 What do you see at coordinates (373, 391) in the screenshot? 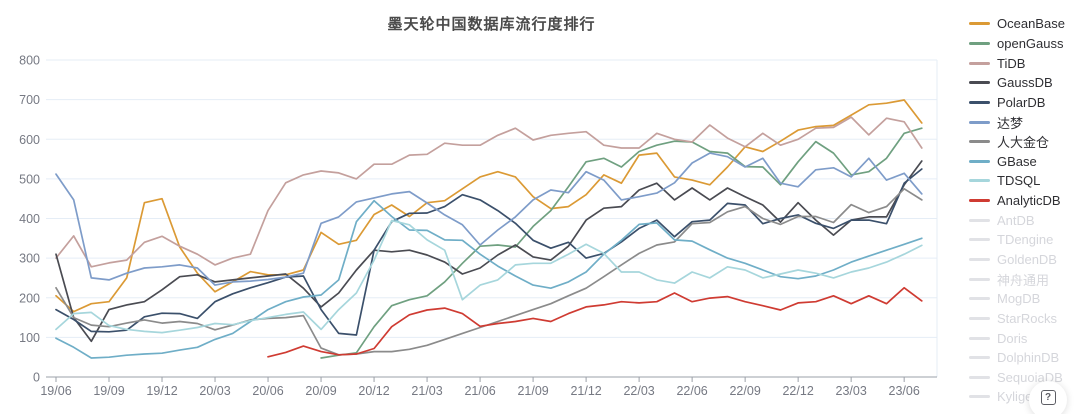
I see `x-tick-label: 20/12` at bounding box center [373, 391].